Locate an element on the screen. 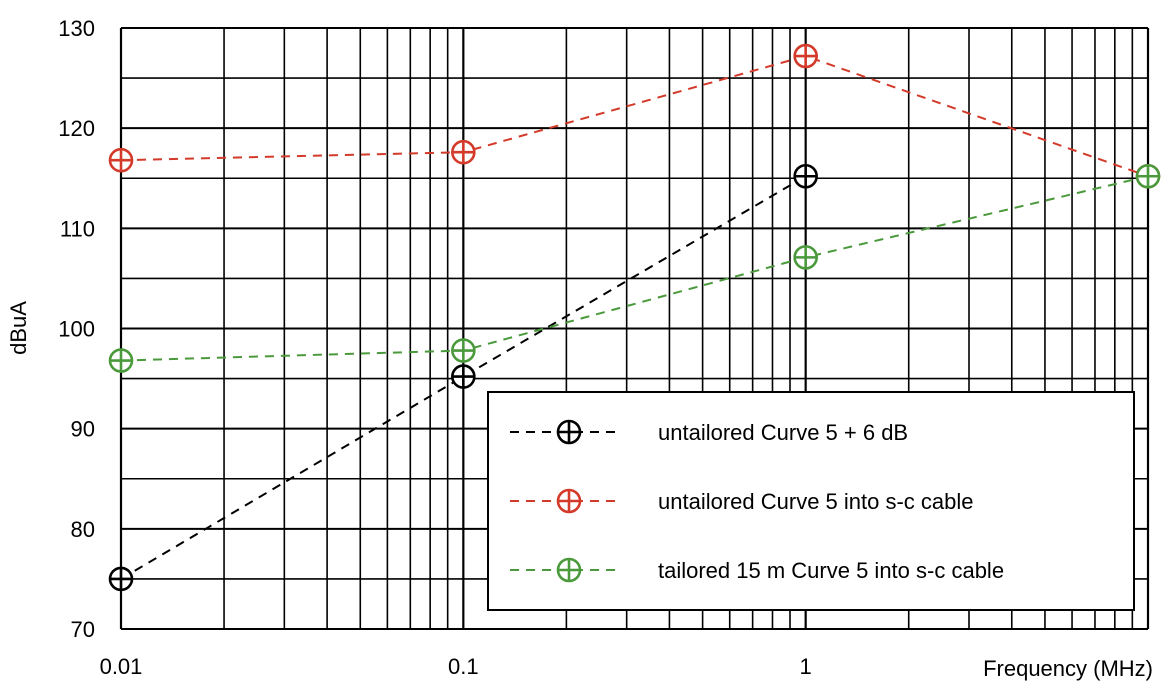 The height and width of the screenshot is (688, 1169). y-tick-label: 120 is located at coordinates (76, 128).